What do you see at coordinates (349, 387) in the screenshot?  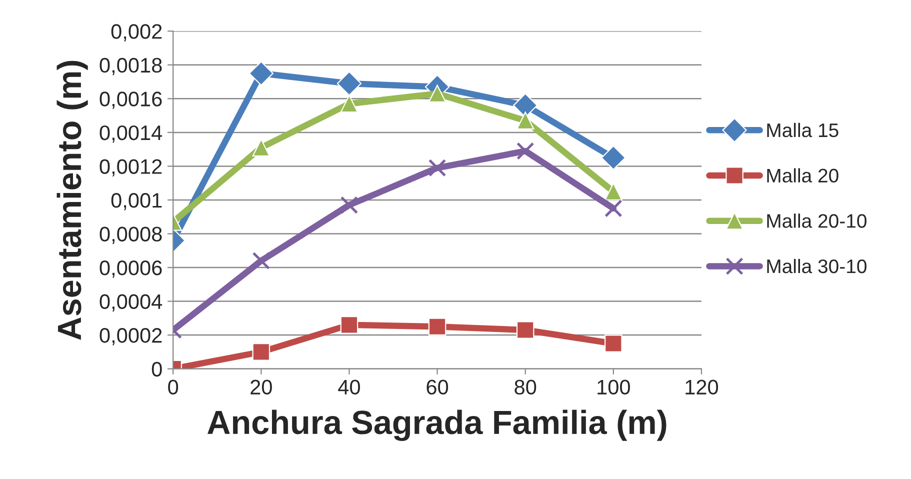 I see `x-tick-label: 40` at bounding box center [349, 387].